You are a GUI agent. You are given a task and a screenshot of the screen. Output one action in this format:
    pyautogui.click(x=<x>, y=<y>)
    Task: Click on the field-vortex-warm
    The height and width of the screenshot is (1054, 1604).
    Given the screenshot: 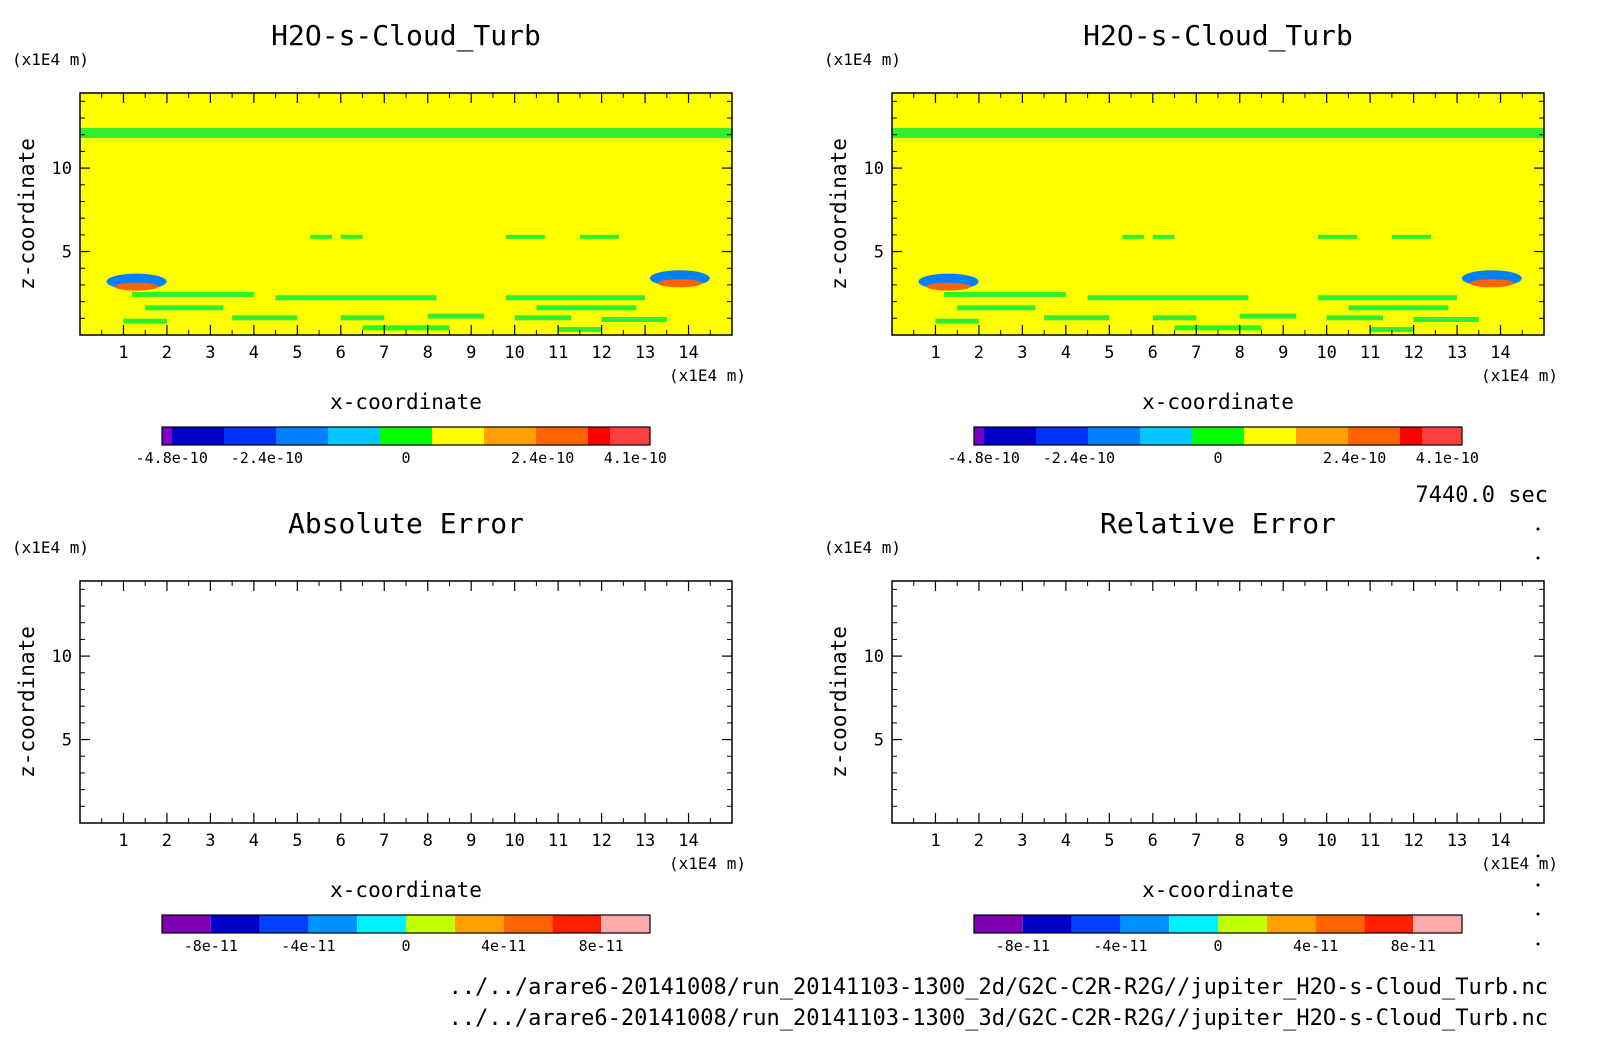 What is the action you would take?
    pyautogui.click(x=136, y=286)
    